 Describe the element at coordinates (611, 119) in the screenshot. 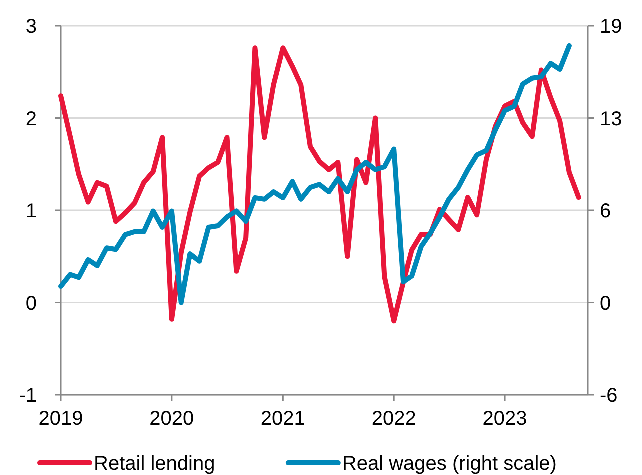

I see `y2-tick-label: 13` at that location.